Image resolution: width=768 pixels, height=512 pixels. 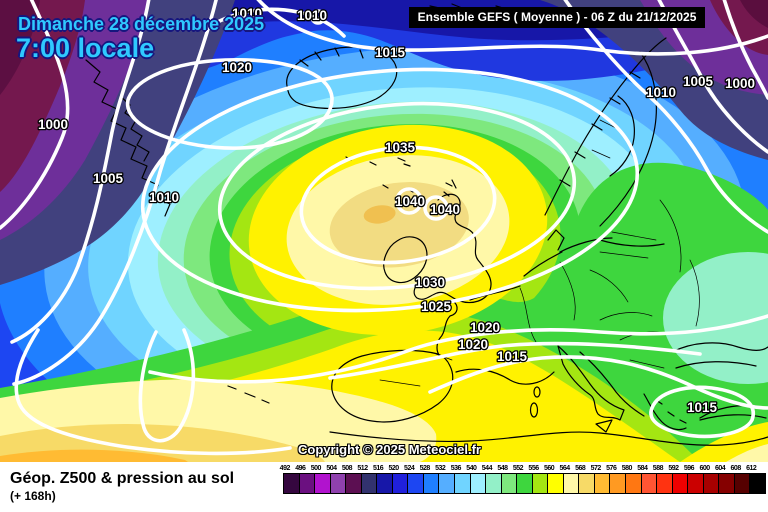 I want to click on isobar-label: 1035, so click(x=400, y=147).